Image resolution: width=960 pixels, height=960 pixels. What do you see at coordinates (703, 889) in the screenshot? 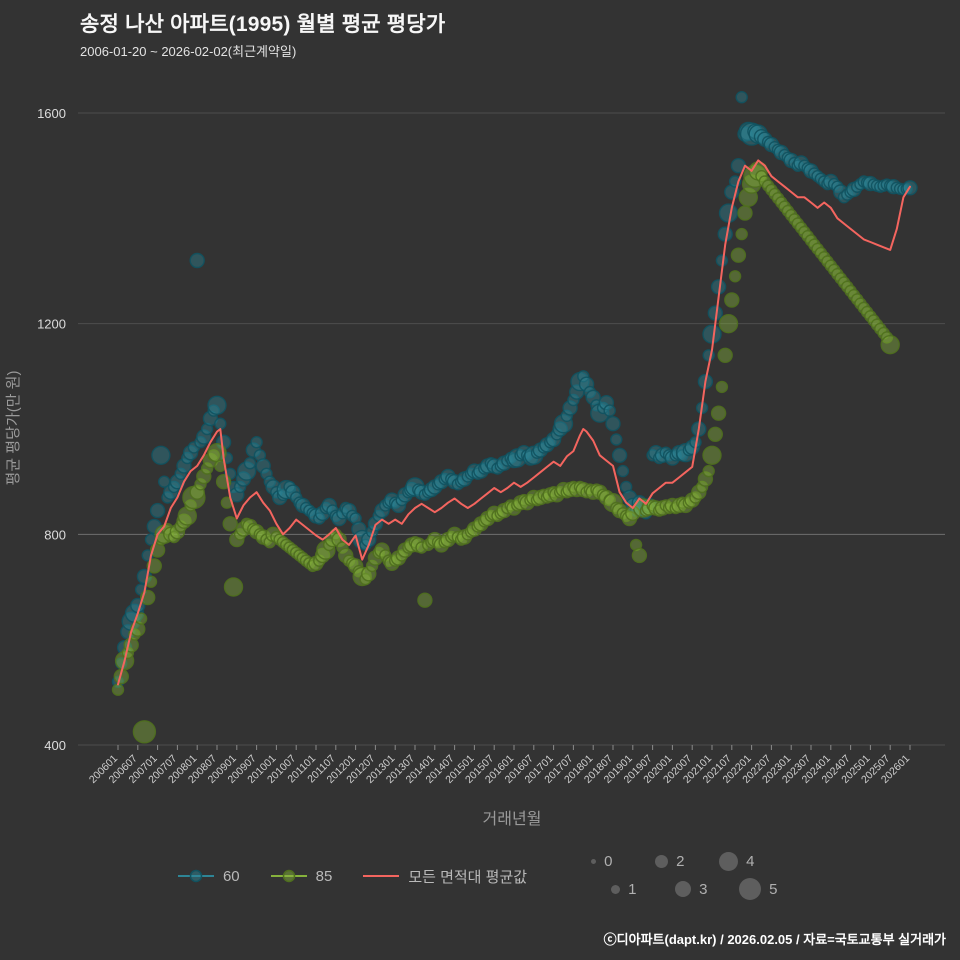
I see `size-label-3: 3` at bounding box center [703, 889].